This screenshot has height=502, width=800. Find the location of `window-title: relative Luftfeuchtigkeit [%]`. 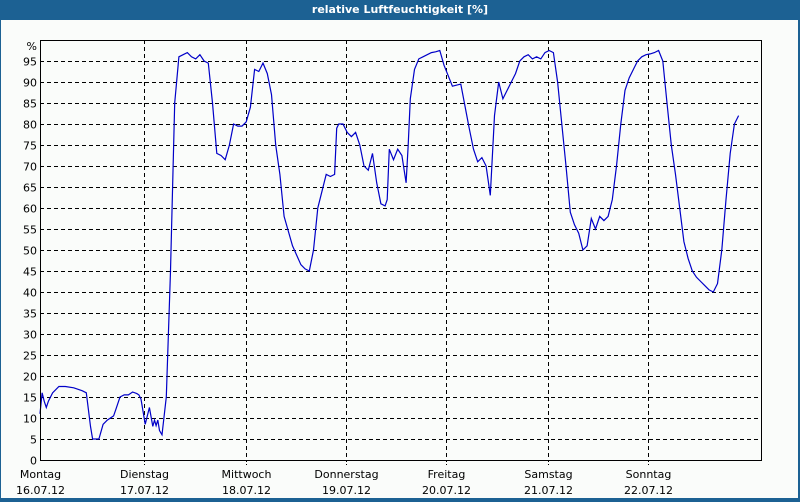

window-title: relative Luftfeuchtigkeit [%] is located at coordinates (400, 10).